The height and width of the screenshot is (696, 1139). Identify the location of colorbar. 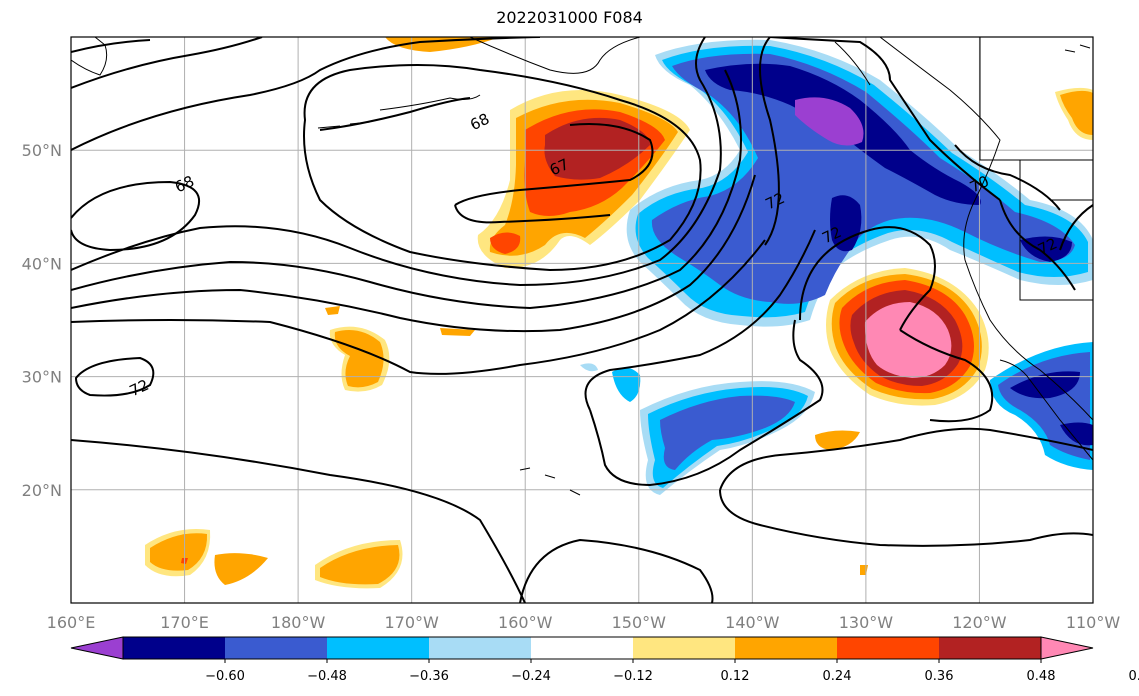
(582, 648).